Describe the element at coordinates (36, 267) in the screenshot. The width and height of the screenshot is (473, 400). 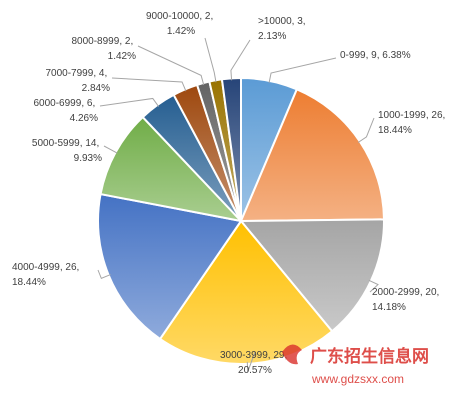
I see `label-category: 4000-4999` at that location.